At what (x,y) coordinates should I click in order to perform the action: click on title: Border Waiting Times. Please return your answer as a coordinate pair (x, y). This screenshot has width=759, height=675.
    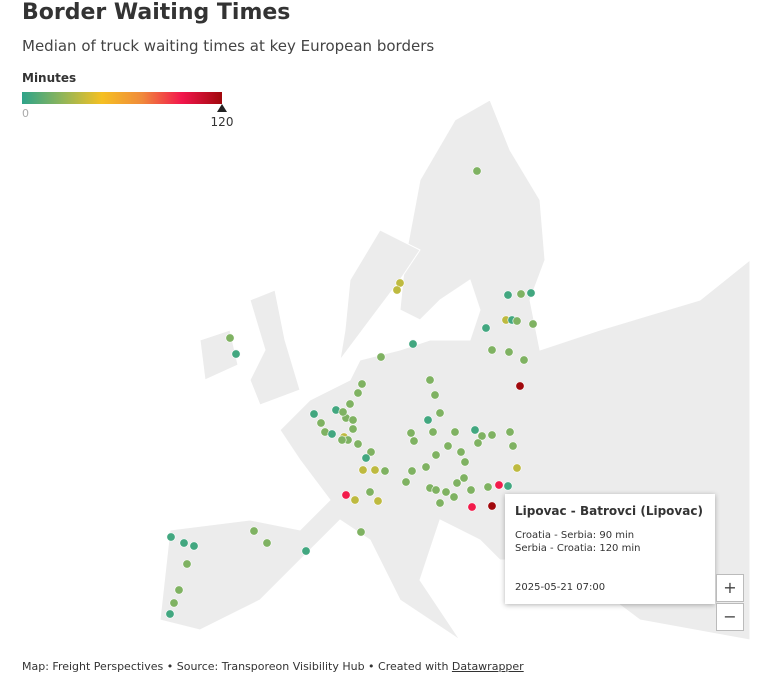
    Looking at the image, I should click on (156, 12).